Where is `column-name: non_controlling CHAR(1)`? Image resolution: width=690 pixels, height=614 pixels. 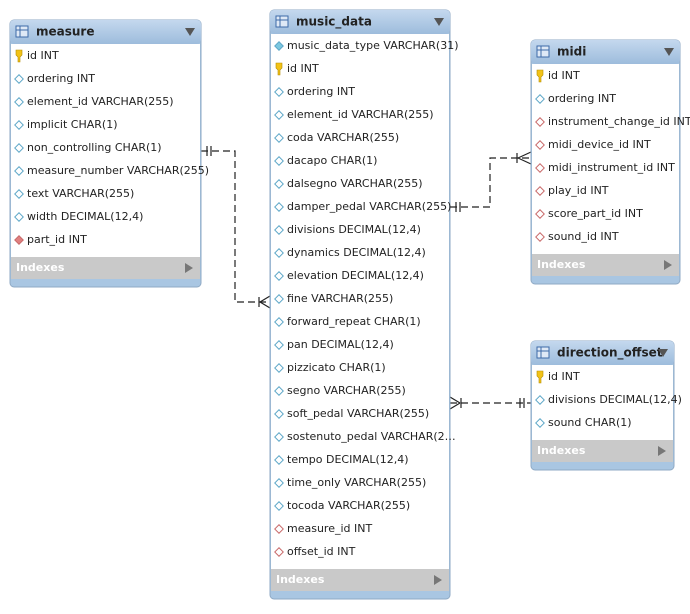
column-name: non_controlling CHAR(1) is located at coordinates (94, 147).